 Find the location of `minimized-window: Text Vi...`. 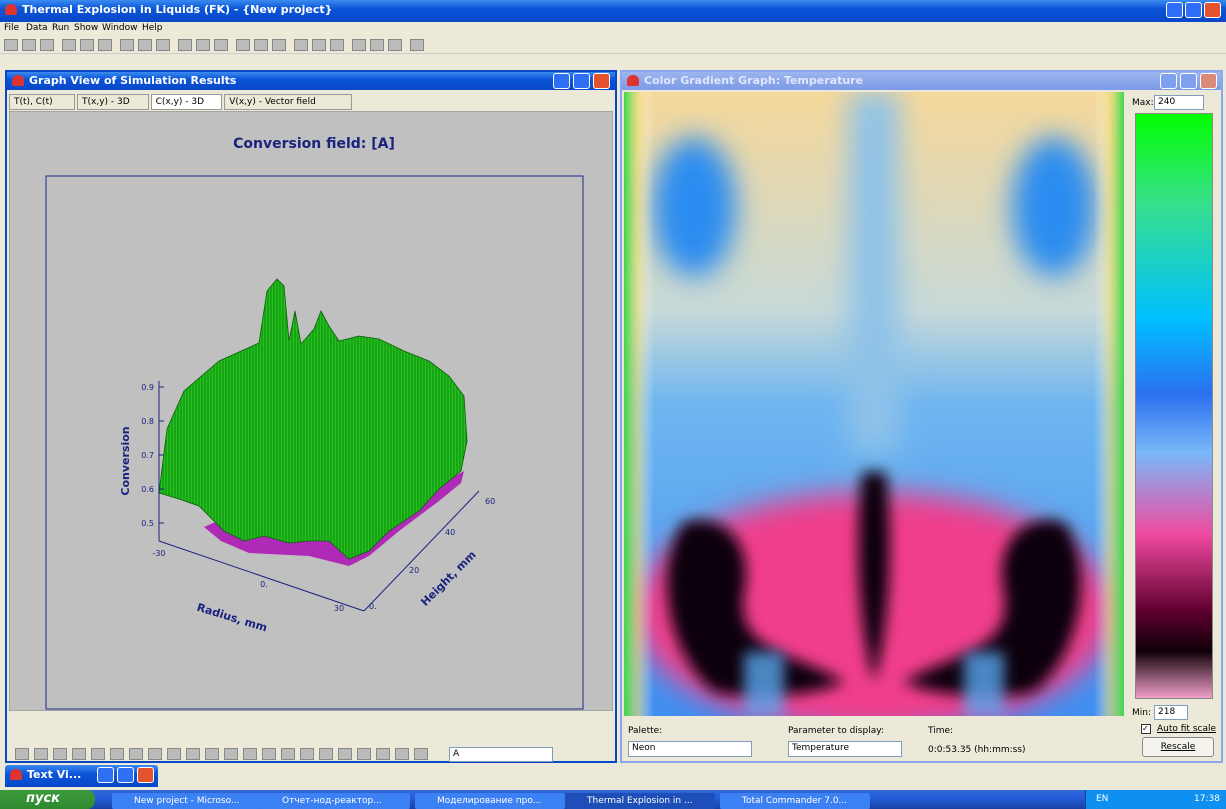

minimized-window: Text Vi... is located at coordinates (81, 776).